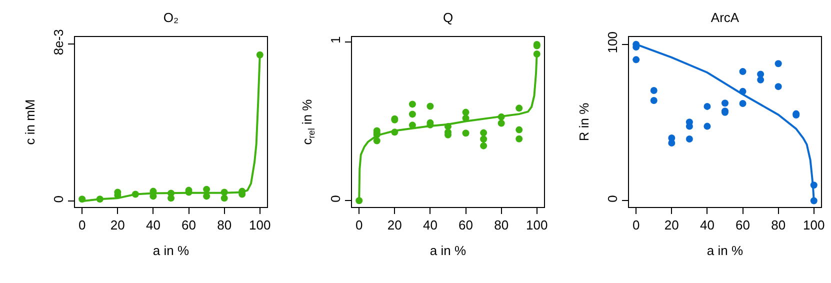  What do you see at coordinates (584, 122) in the screenshot?
I see `y-axis-title: R in %` at bounding box center [584, 122].